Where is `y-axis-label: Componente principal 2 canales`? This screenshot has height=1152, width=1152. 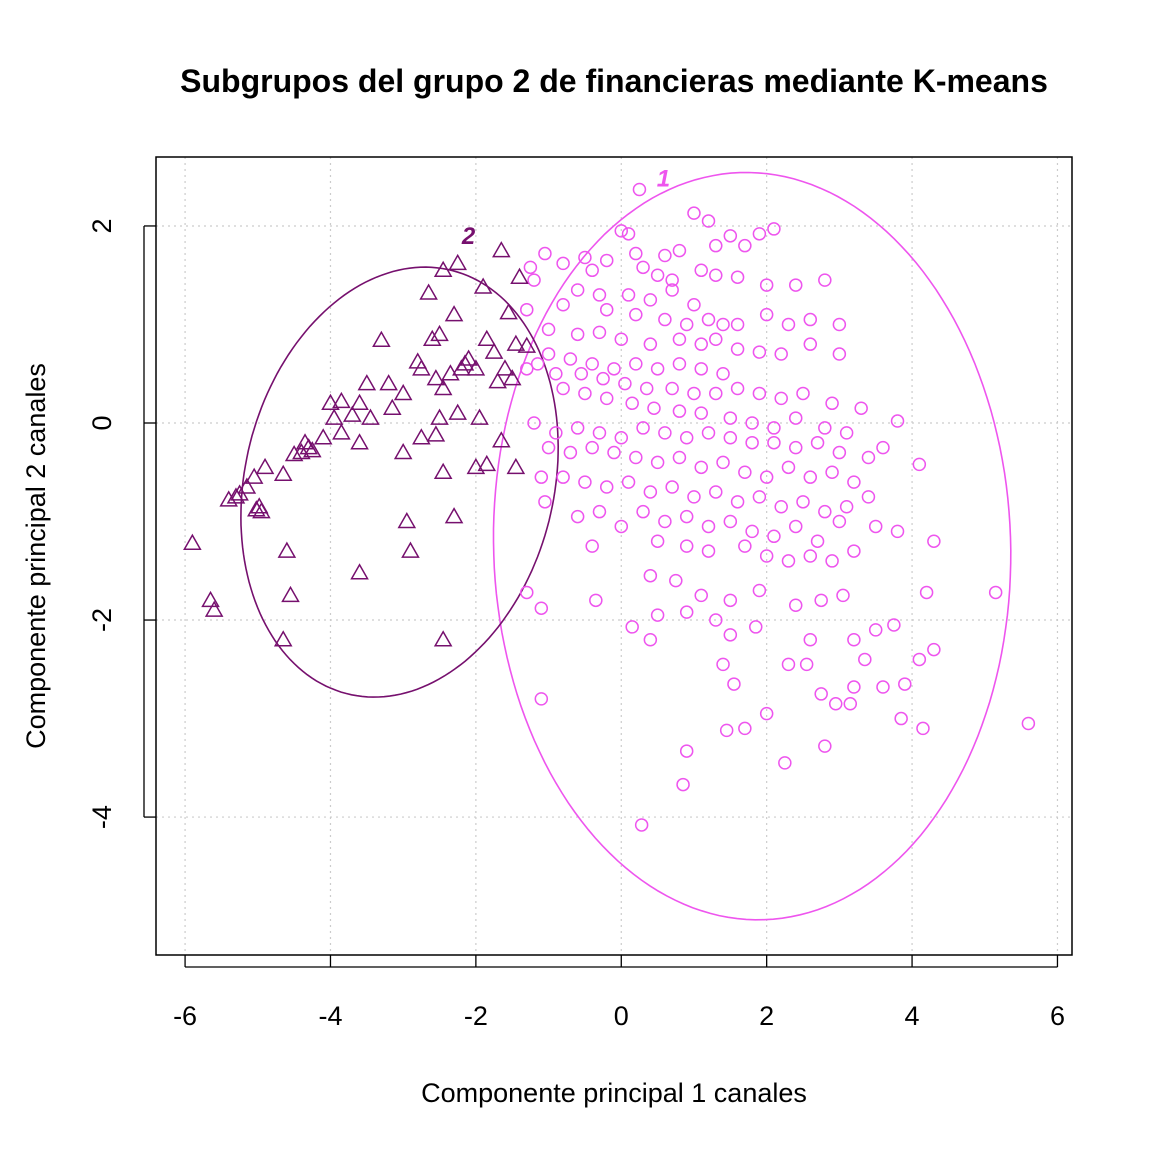 y-axis-label: Componente principal 2 canales is located at coordinates (36, 556).